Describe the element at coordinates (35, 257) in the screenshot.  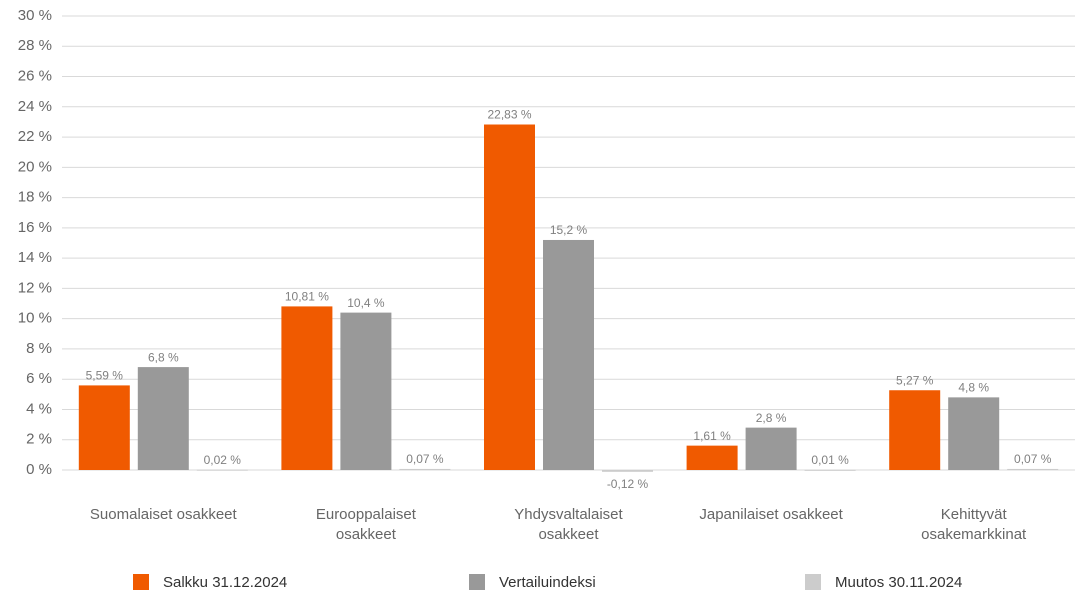
I see `y-tick-label: 14 %` at that location.